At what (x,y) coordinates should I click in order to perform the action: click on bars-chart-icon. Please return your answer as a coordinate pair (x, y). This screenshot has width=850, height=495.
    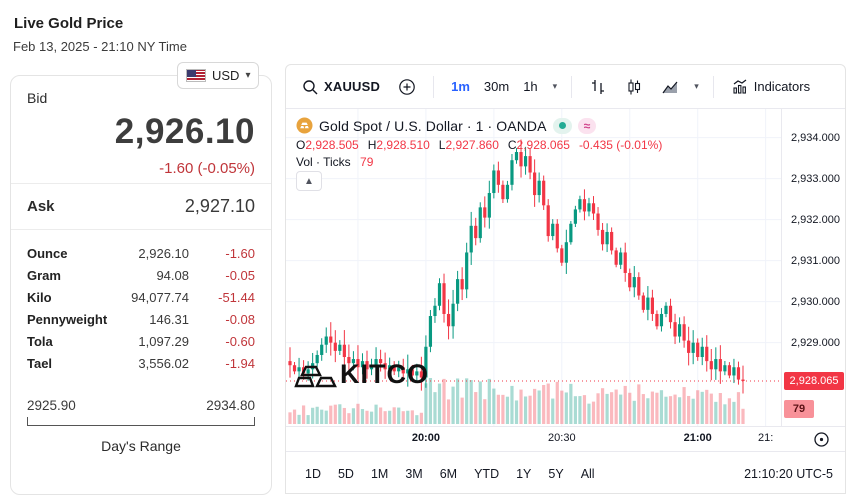
    Looking at the image, I should click on (598, 86).